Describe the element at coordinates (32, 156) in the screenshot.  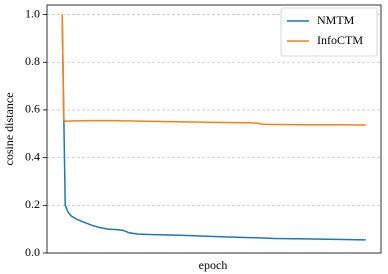
I see `y-tick-label: 0.4` at that location.